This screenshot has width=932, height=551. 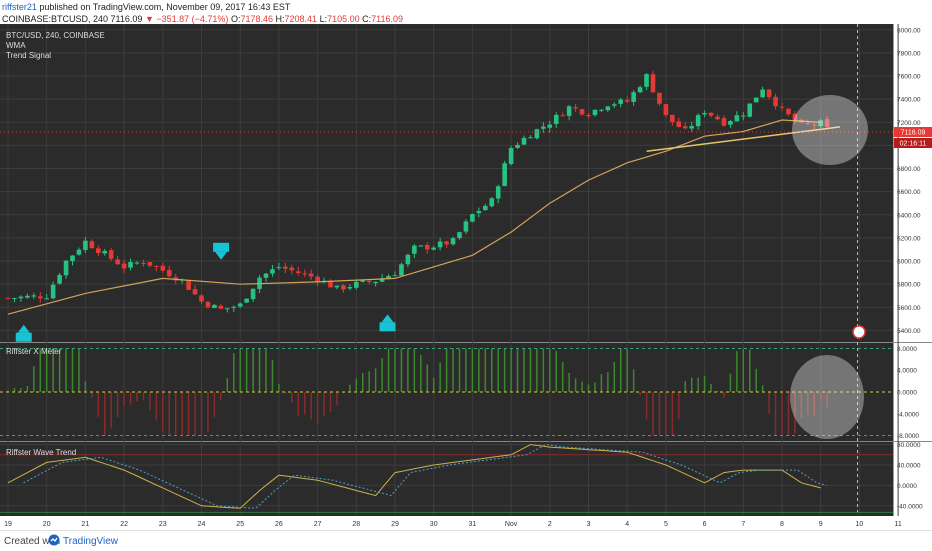 I want to click on time-tick-label: 21, so click(x=86, y=524).